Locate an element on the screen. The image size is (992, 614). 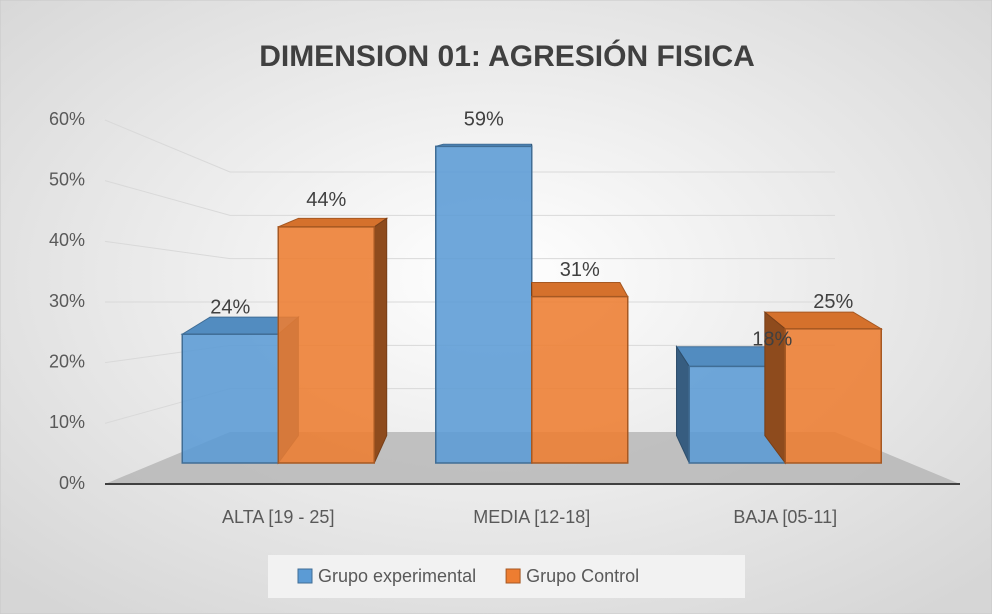
y-tick-label: 10% is located at coordinates (67, 422).